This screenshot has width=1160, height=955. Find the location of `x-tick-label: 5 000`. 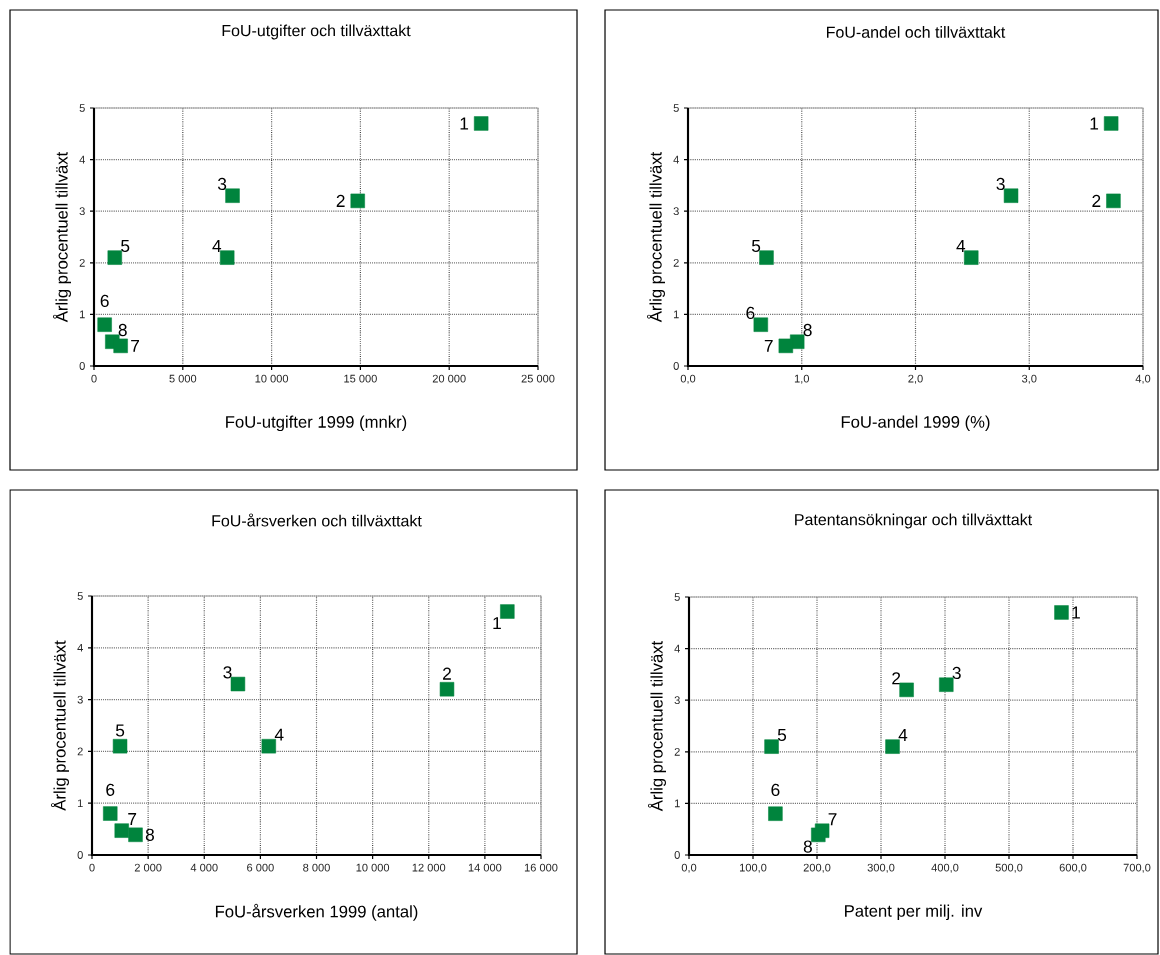

x-tick-label: 5 000 is located at coordinates (183, 378).